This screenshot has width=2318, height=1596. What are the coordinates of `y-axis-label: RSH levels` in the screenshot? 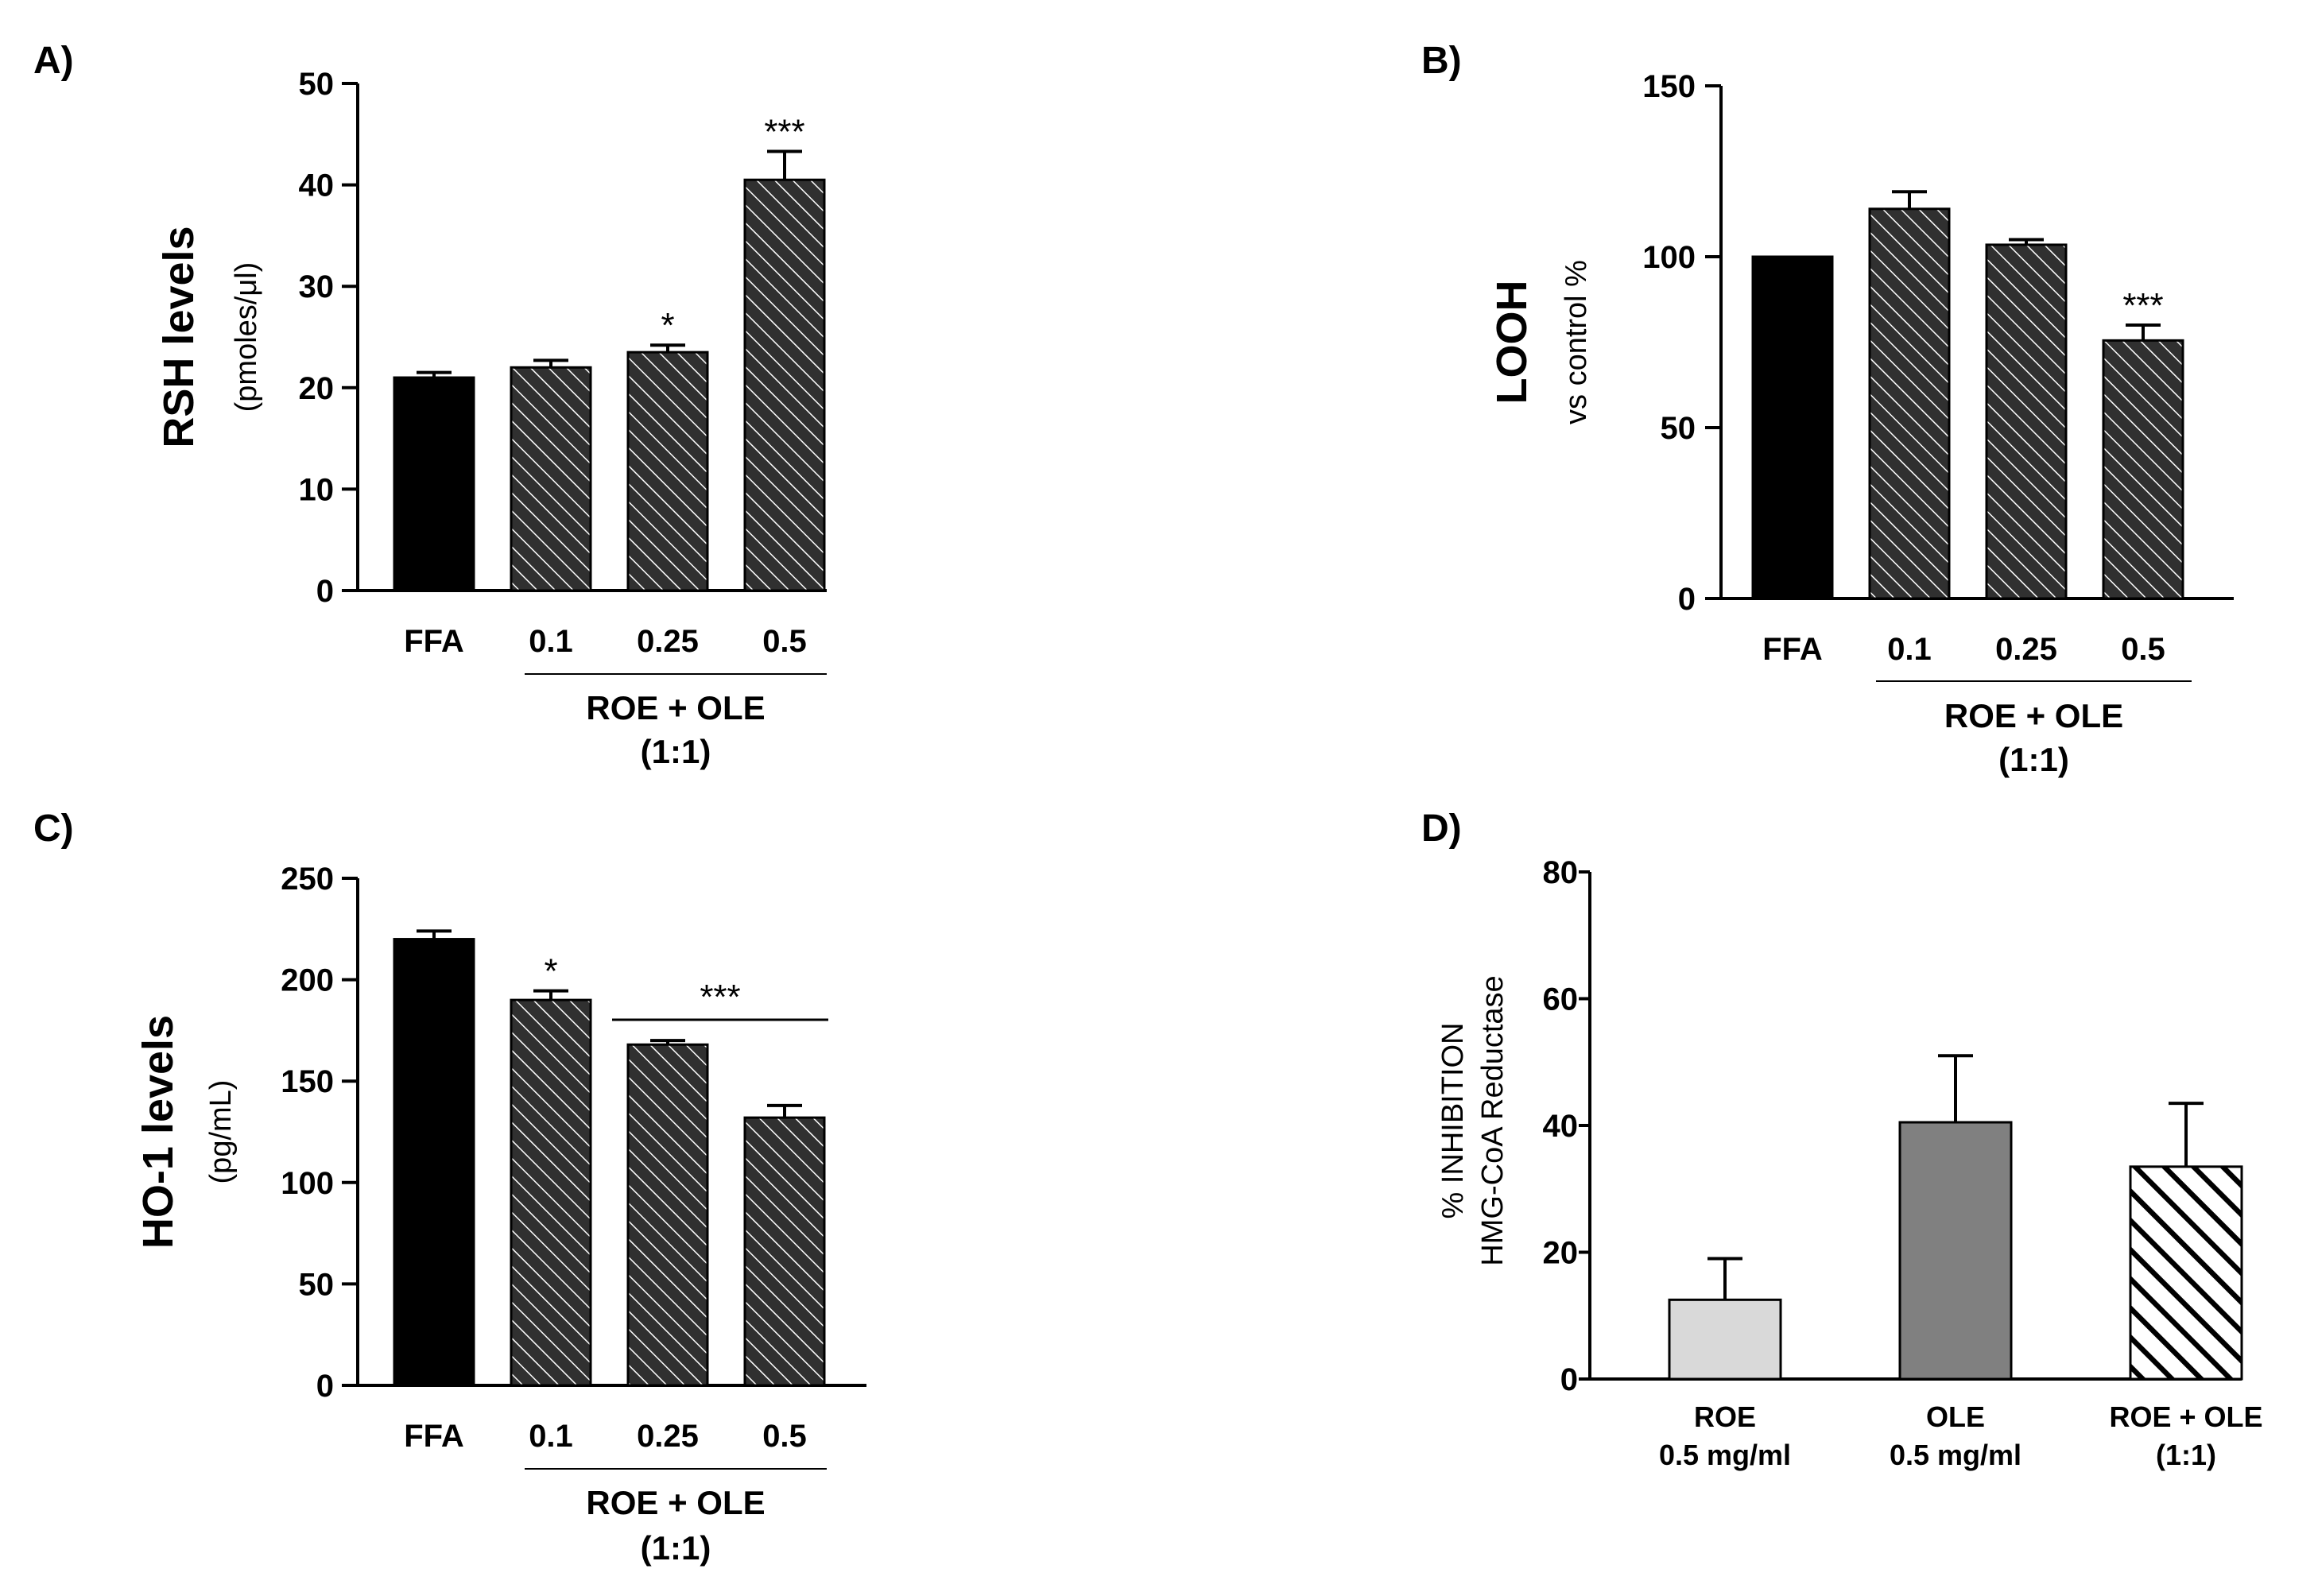 It's located at (179, 336).